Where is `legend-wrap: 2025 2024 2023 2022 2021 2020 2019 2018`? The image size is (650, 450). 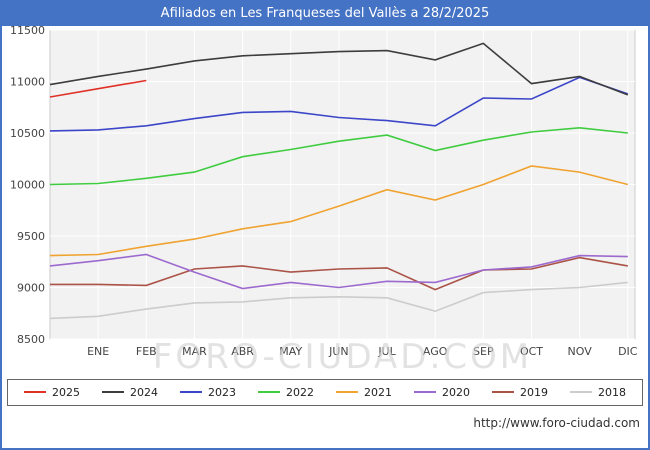 legend-wrap: 2025 2024 2023 2022 2021 2020 2019 2018 is located at coordinates (325, 392).